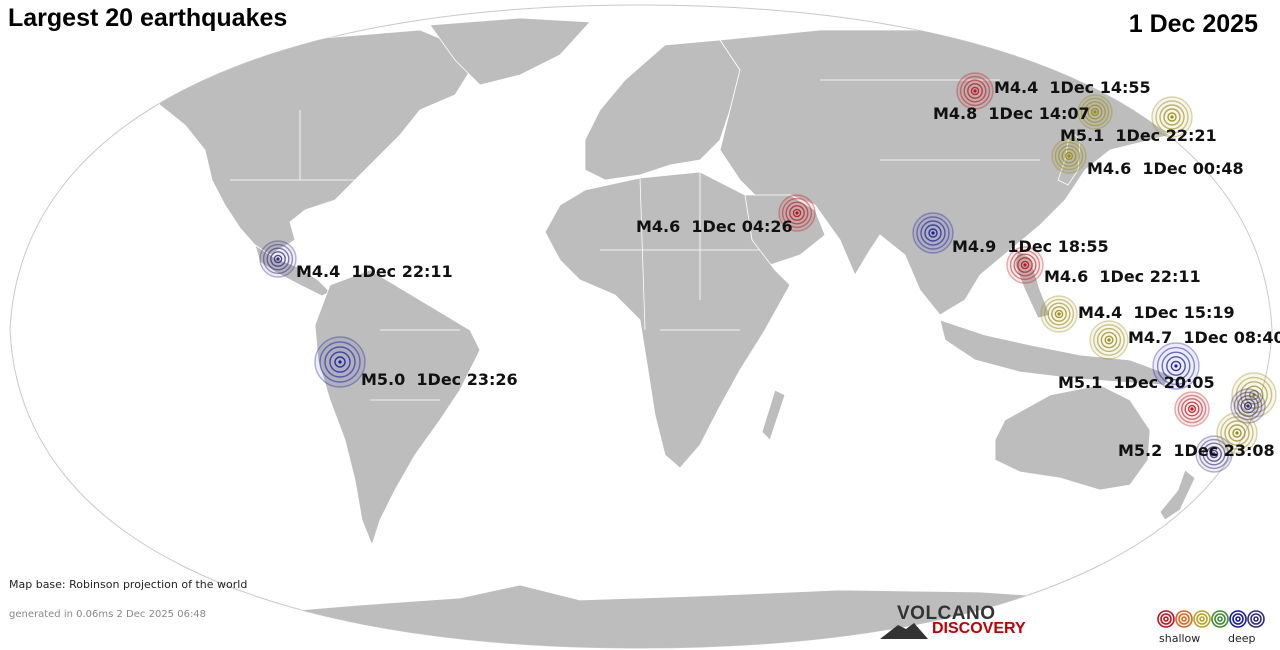 The height and width of the screenshot is (650, 1280). I want to click on landmass-south-america, so click(397, 408).